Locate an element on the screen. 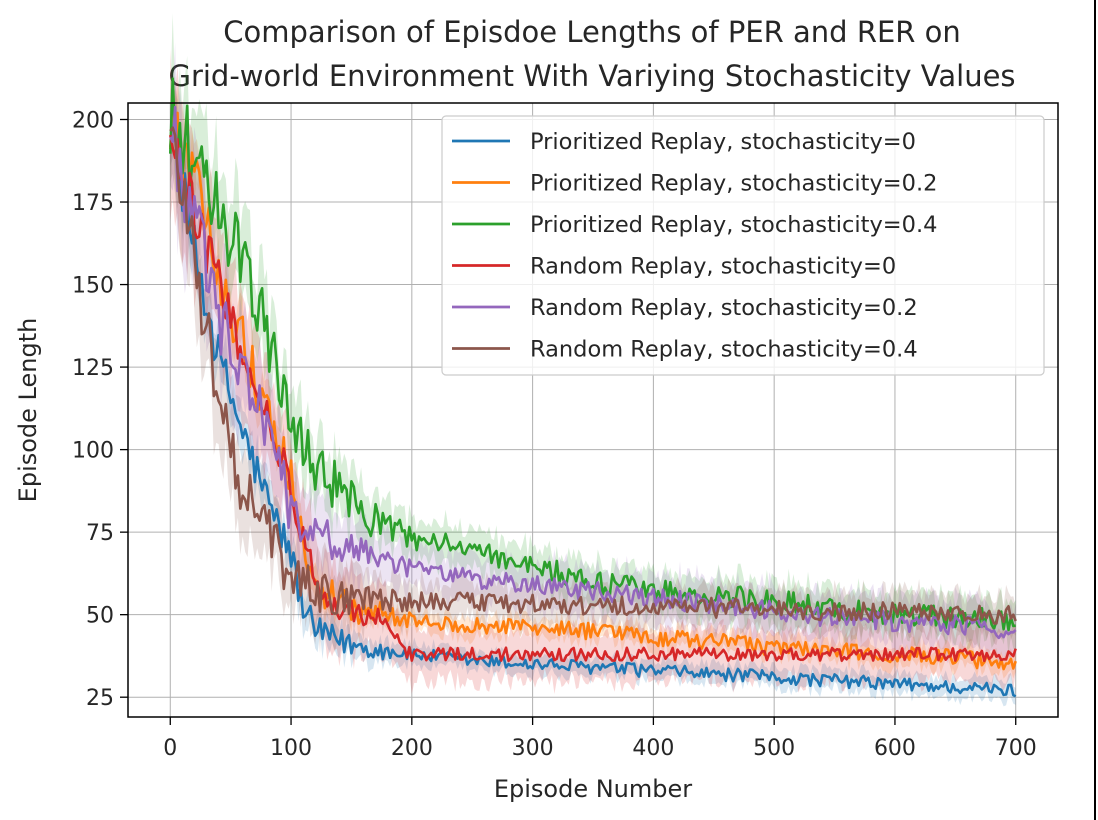 This screenshot has width=1098, height=820. y-tick-label: 75 is located at coordinates (100, 533).